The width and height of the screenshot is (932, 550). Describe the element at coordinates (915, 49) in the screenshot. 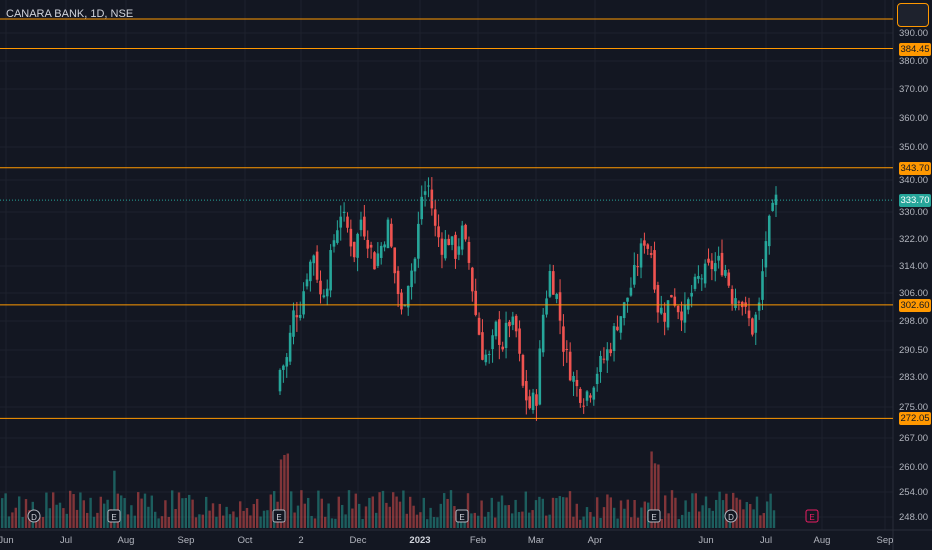

I see `price-level-label-384: 384.45` at that location.